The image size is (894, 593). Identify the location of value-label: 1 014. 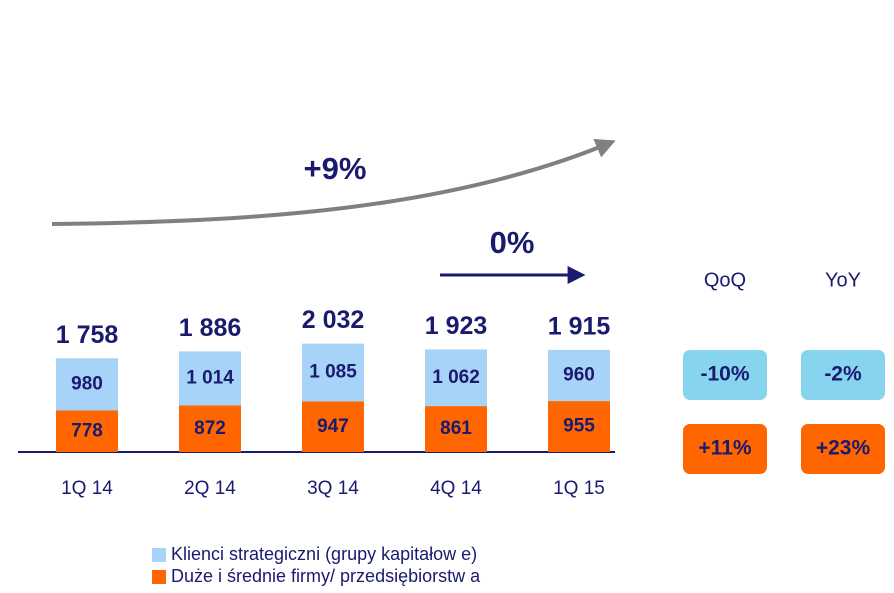
(210, 377).